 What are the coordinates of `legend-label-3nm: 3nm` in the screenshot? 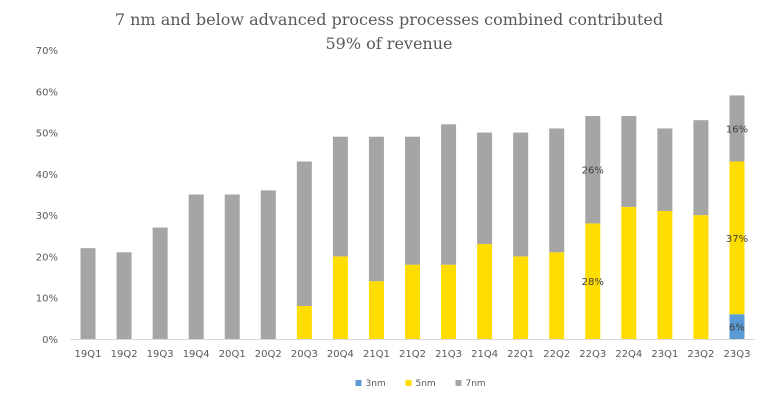 It's located at (376, 384).